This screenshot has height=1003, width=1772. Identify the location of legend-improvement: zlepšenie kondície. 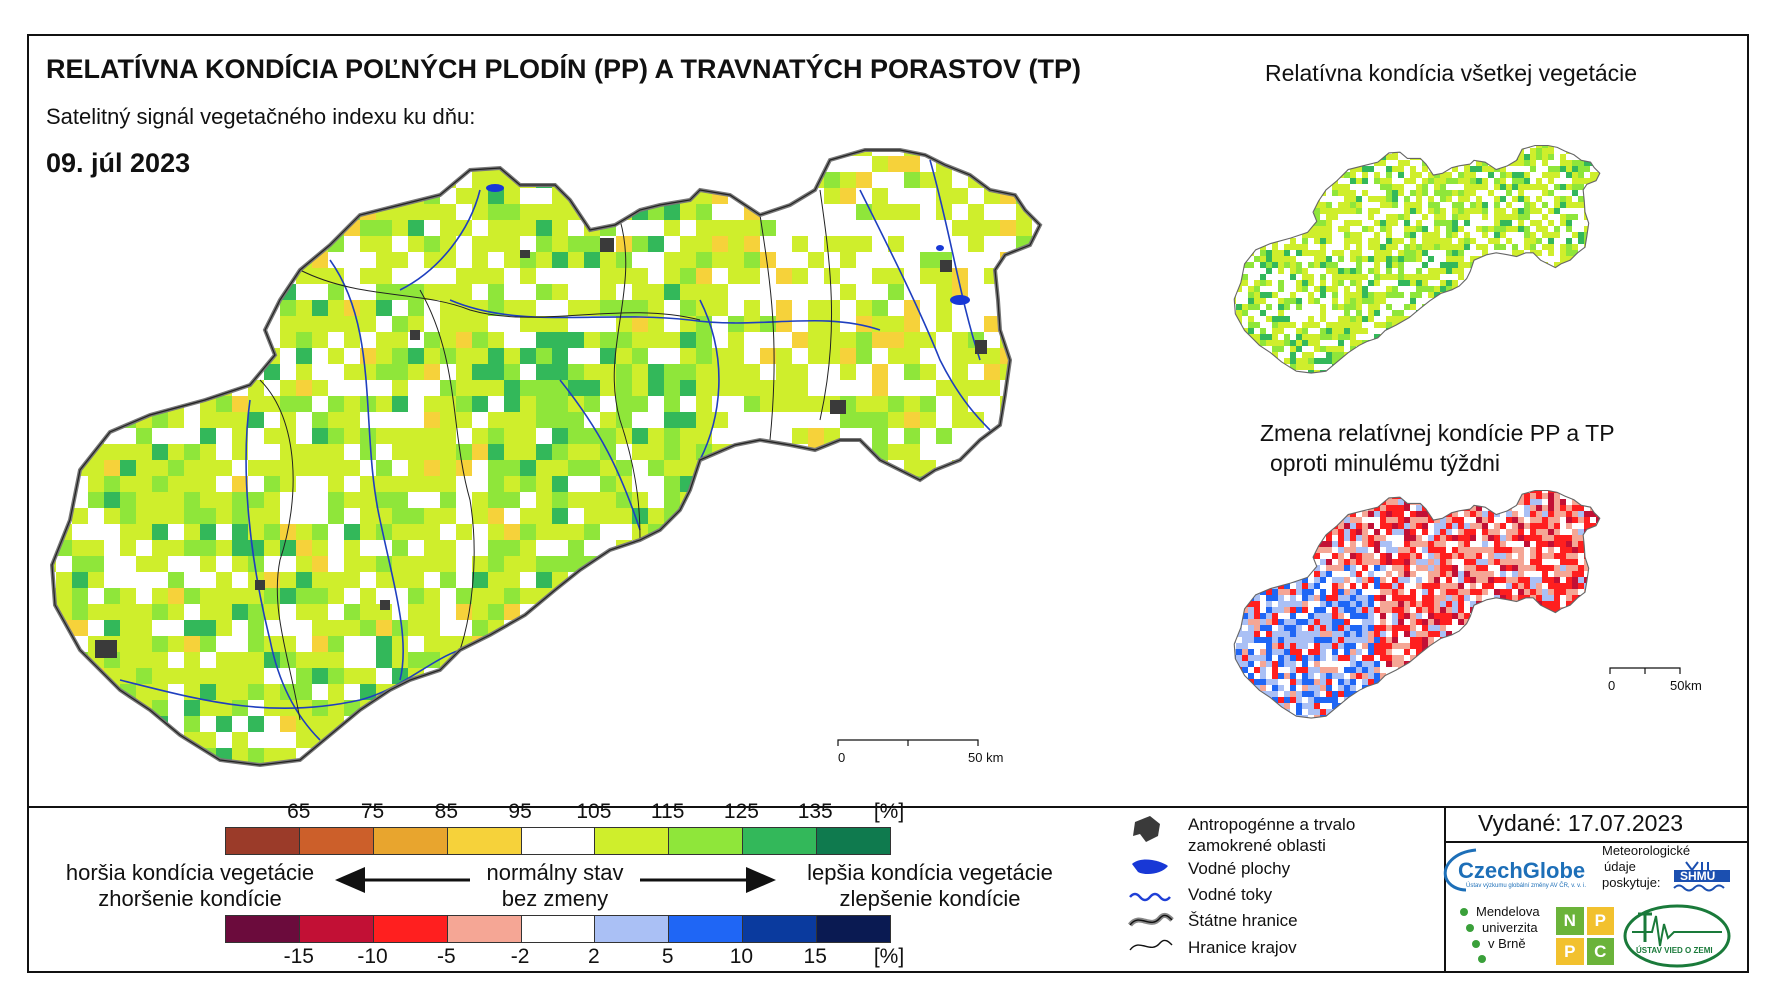
(930, 898).